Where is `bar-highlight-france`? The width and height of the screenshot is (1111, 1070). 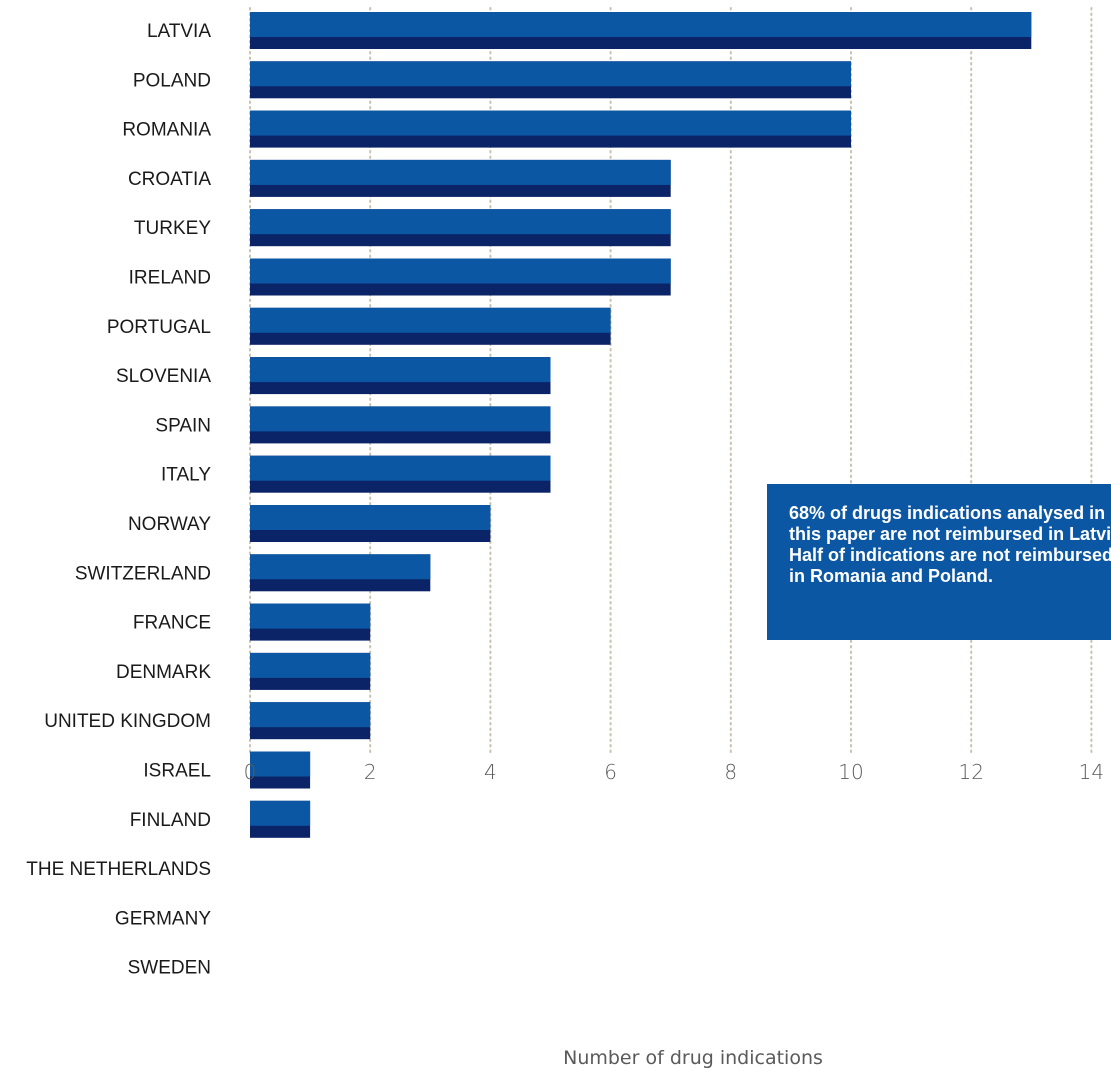 bar-highlight-france is located at coordinates (310, 616).